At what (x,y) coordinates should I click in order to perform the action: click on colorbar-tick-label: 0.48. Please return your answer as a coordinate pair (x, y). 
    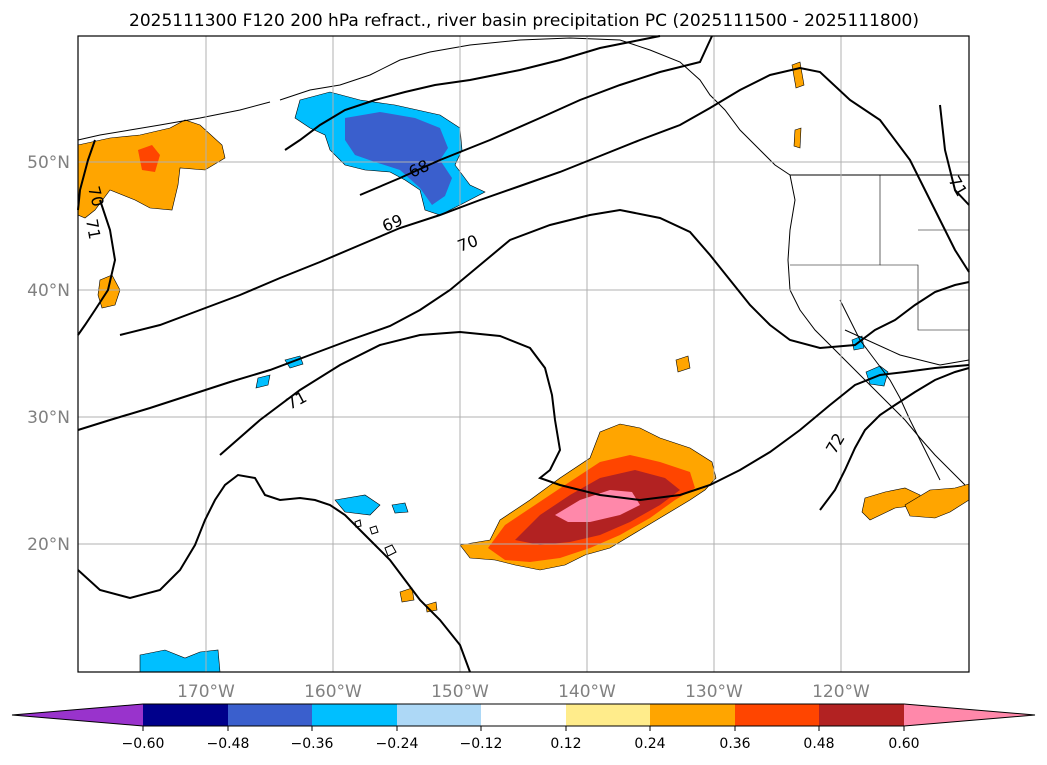
    Looking at the image, I should click on (818, 744).